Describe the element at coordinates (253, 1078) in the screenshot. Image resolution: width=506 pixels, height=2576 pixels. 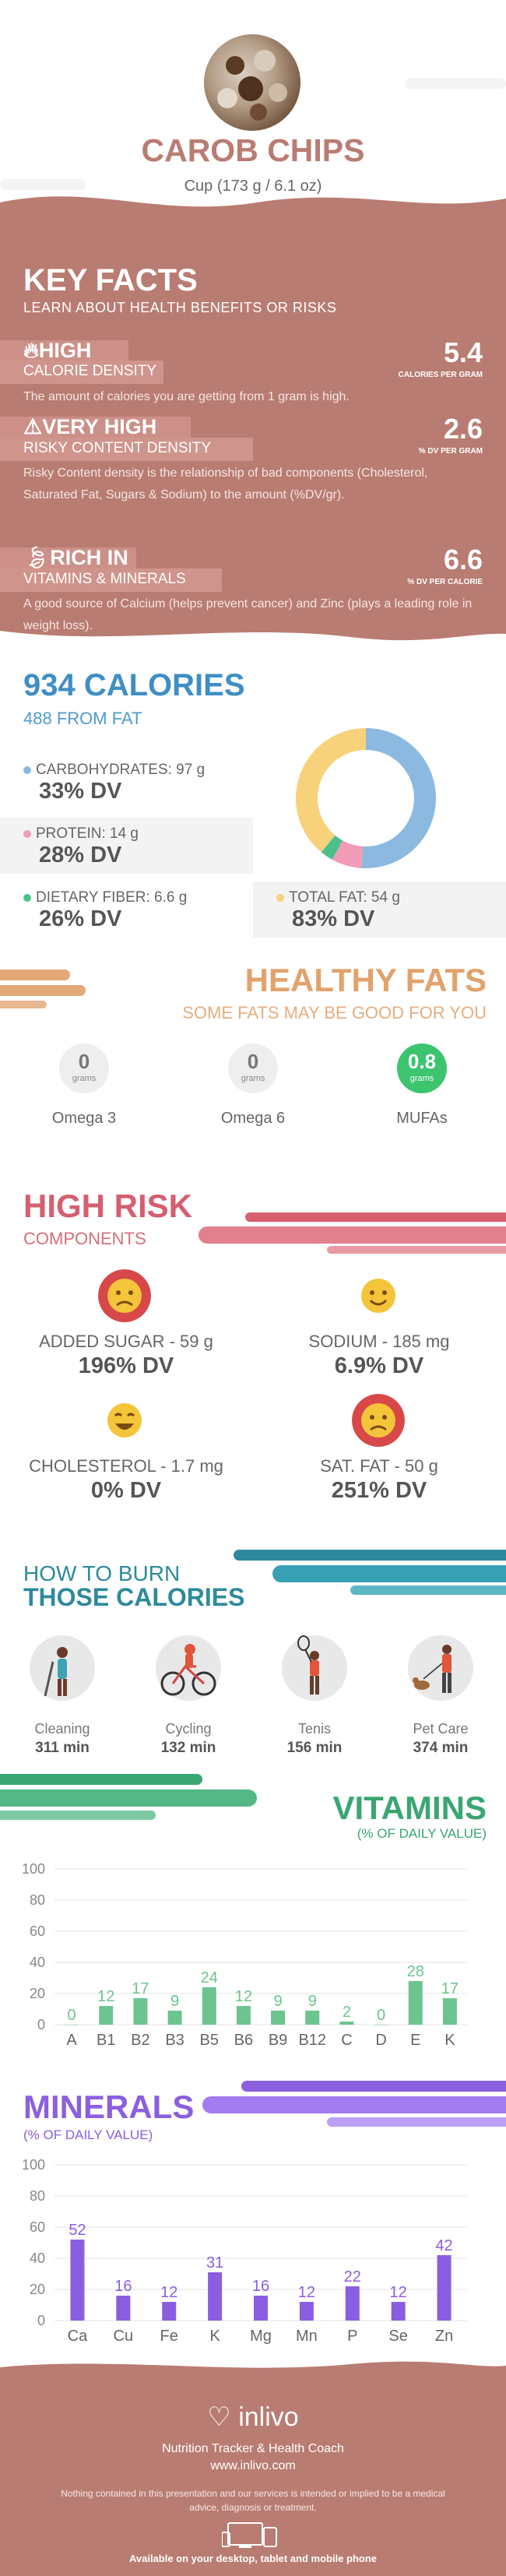
I see `omega6-unit: grams` at that location.